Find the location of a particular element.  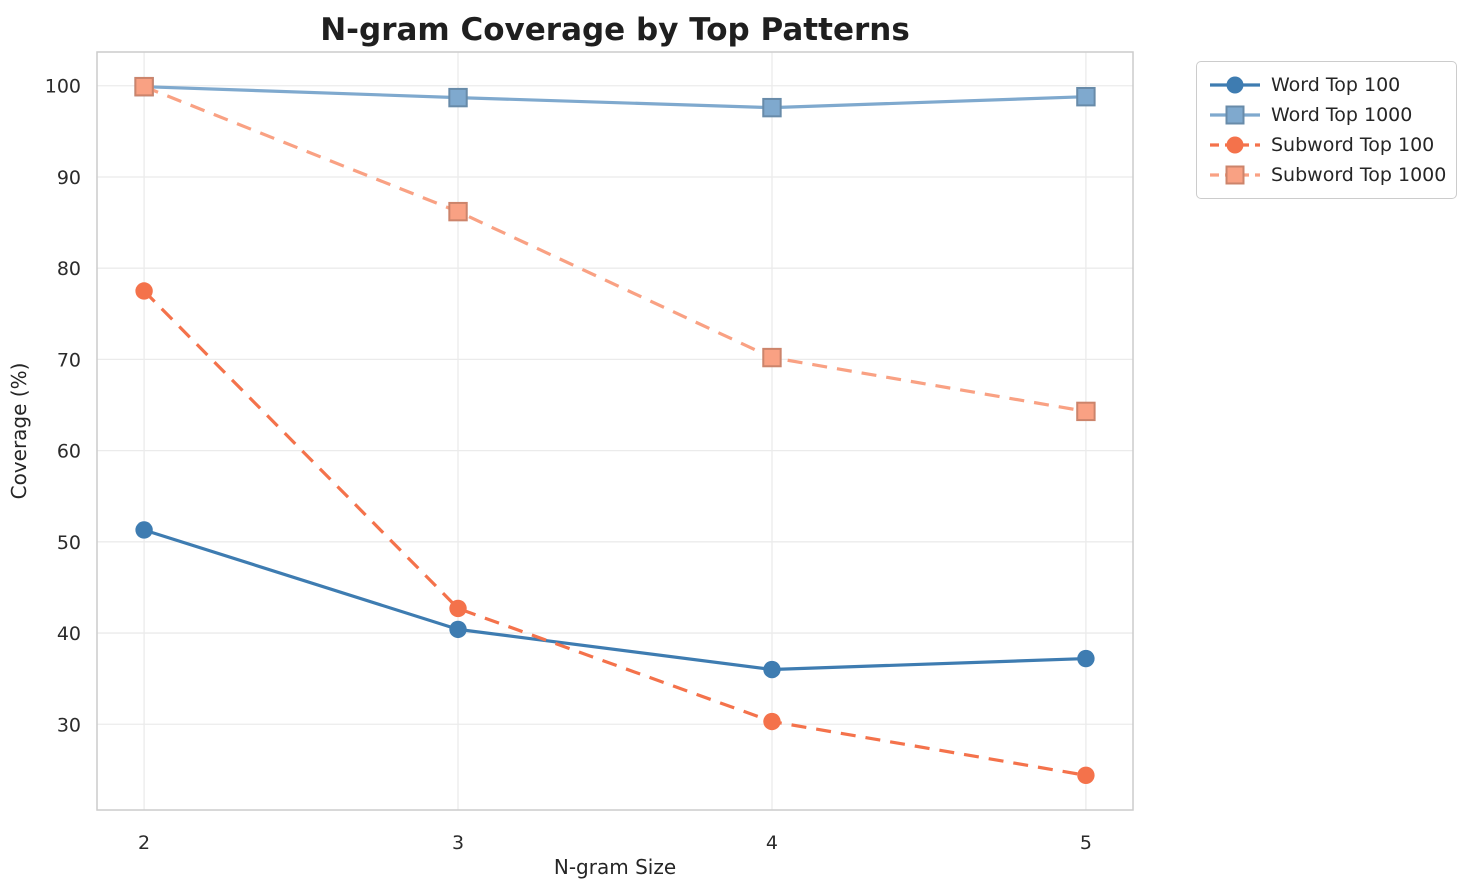

marker-subword-top-100-x3 is located at coordinates (458, 608).